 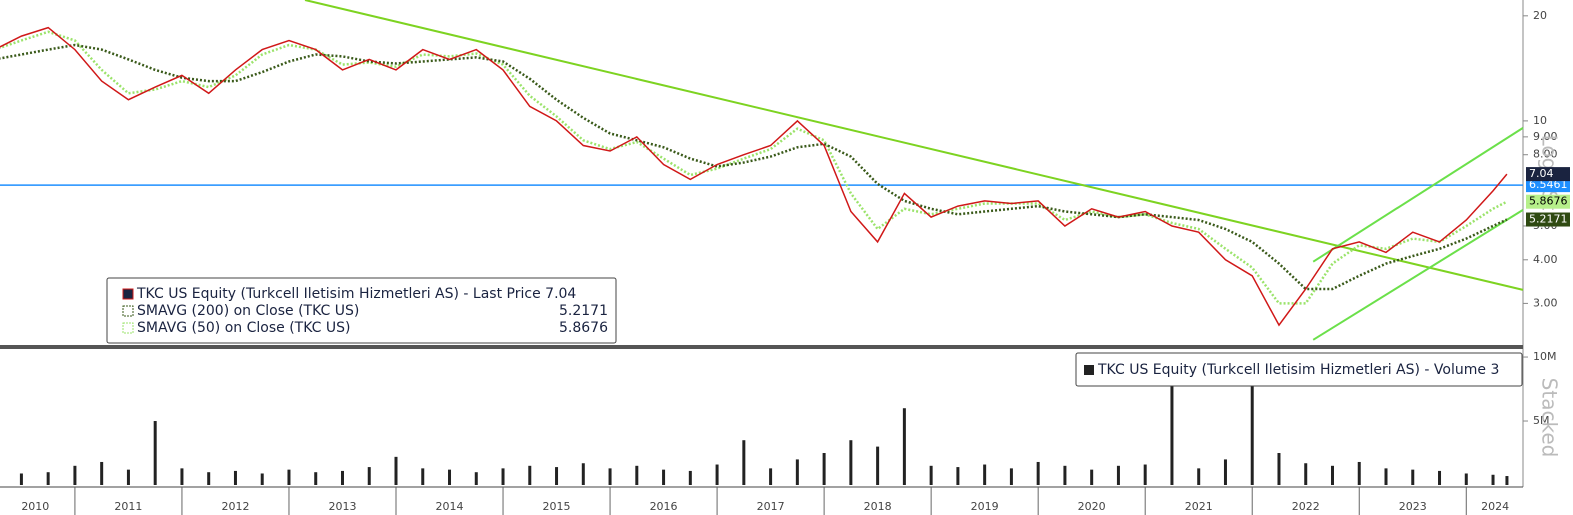 What do you see at coordinates (1545, 356) in the screenshot?
I see `y-tick-label: 10M` at bounding box center [1545, 356].